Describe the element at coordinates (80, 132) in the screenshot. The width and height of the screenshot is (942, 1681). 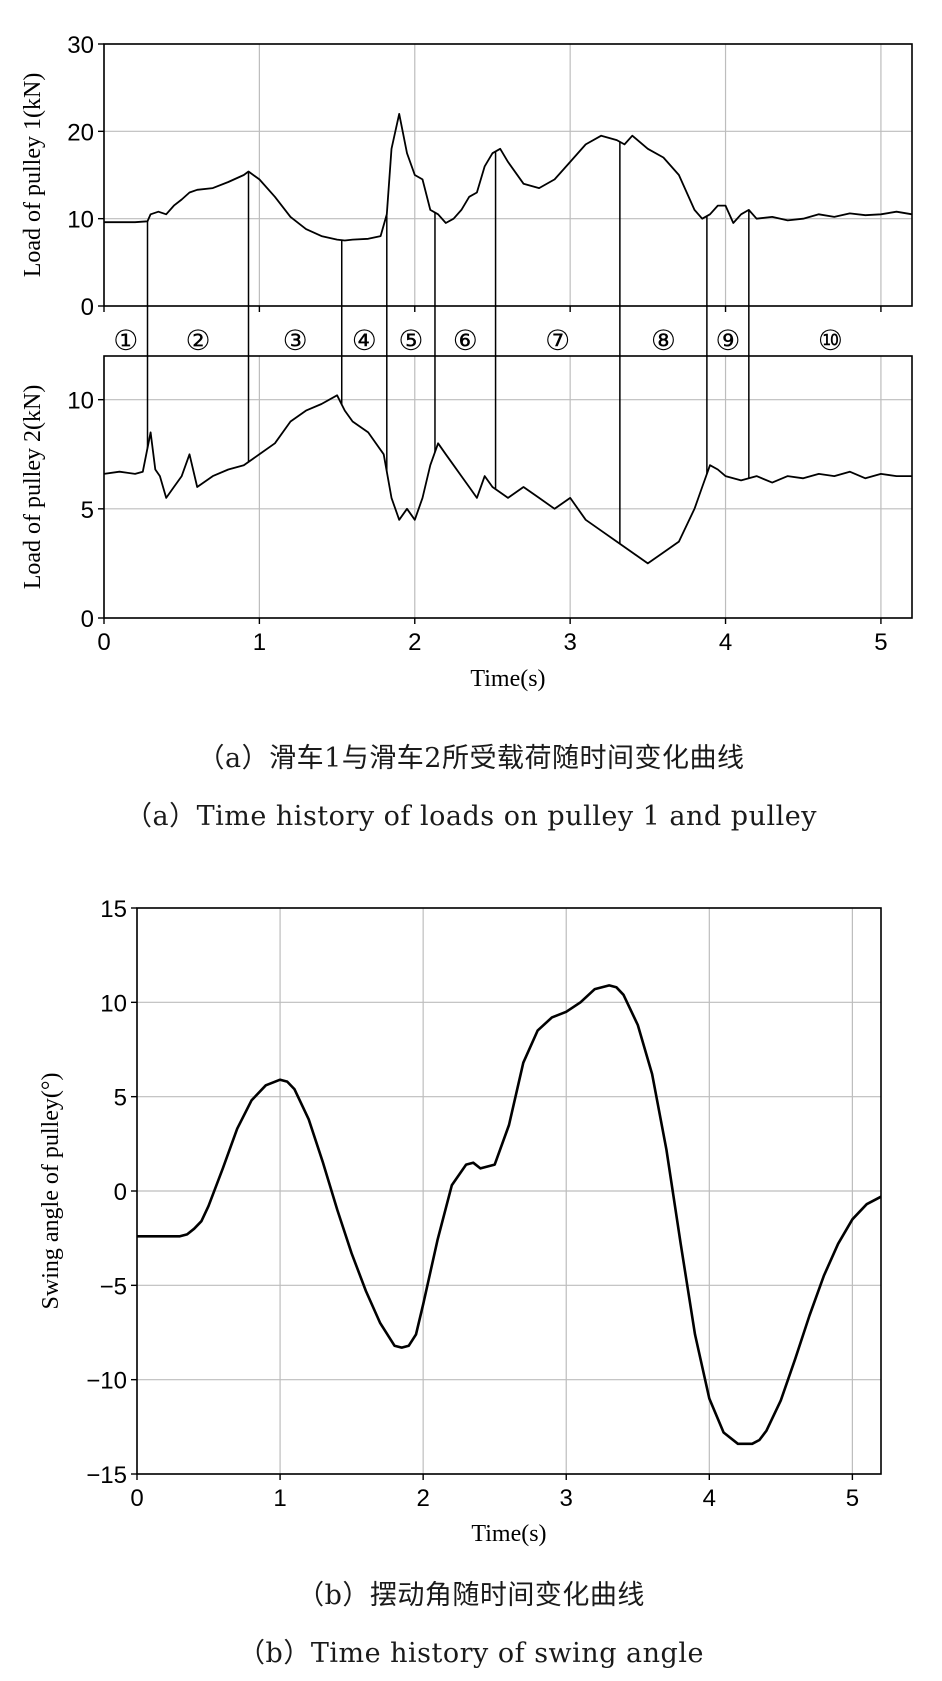
I see `y-tick-label: 20` at that location.